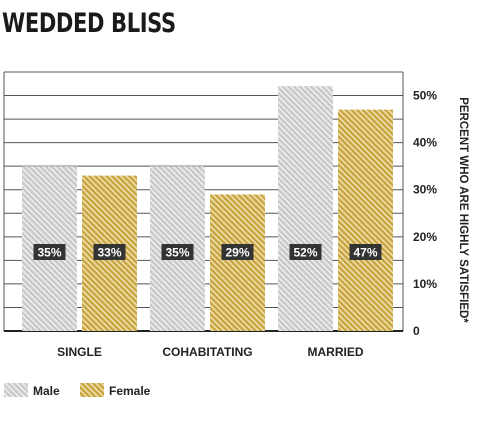 The height and width of the screenshot is (431, 480). What do you see at coordinates (336, 352) in the screenshot?
I see `x-tick-label: MARRIED` at bounding box center [336, 352].